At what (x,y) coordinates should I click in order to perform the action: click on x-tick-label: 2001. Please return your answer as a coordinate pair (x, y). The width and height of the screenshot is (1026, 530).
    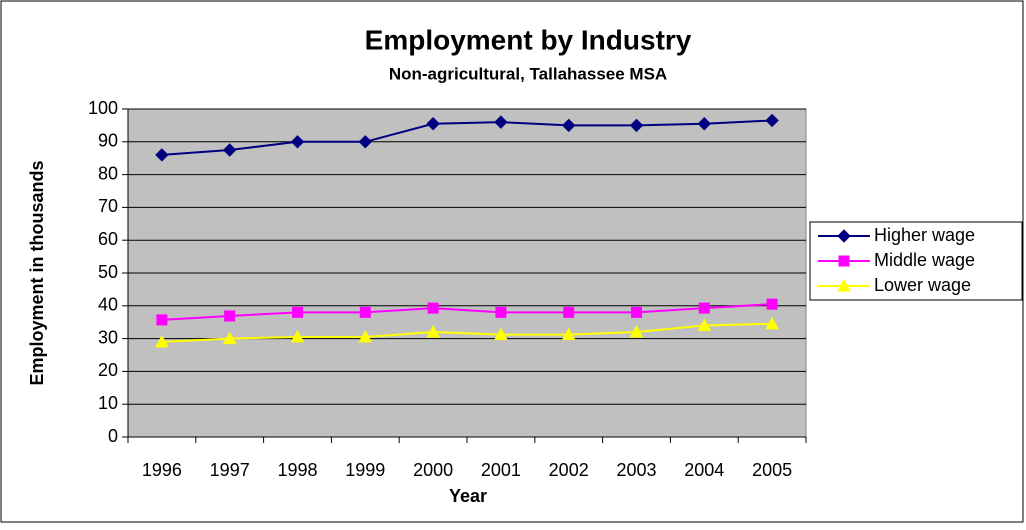
    Looking at the image, I should click on (501, 470).